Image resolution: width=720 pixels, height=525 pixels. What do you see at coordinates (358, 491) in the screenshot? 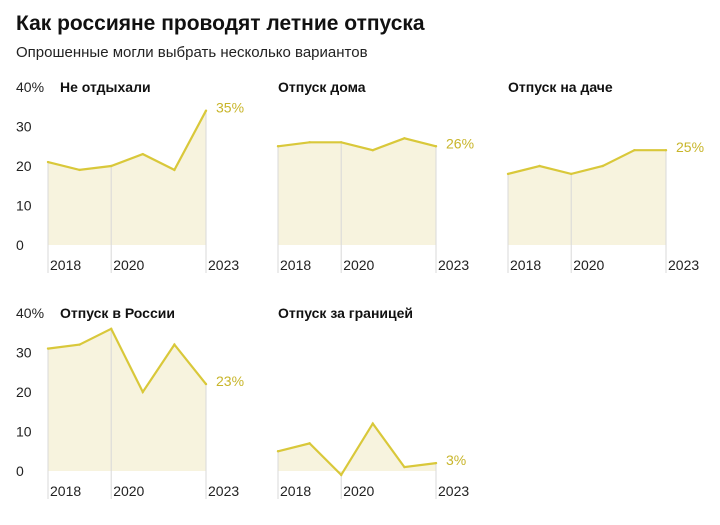
I see `panel-5-x-tick-label: 2020` at bounding box center [358, 491].